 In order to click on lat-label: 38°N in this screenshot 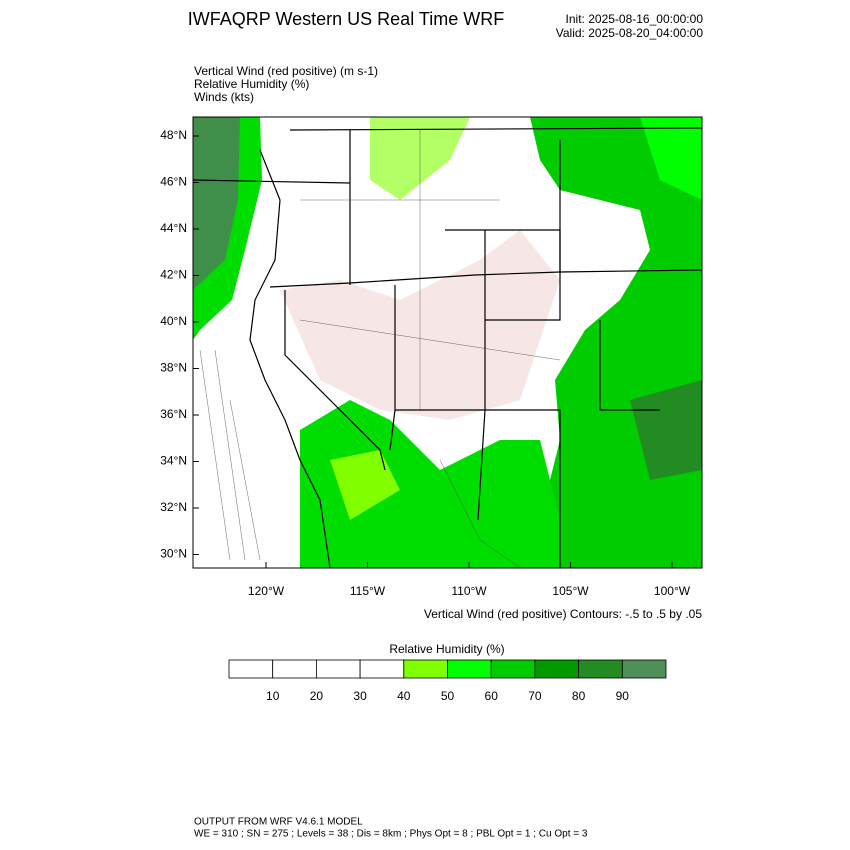, I will do `click(173, 368)`.